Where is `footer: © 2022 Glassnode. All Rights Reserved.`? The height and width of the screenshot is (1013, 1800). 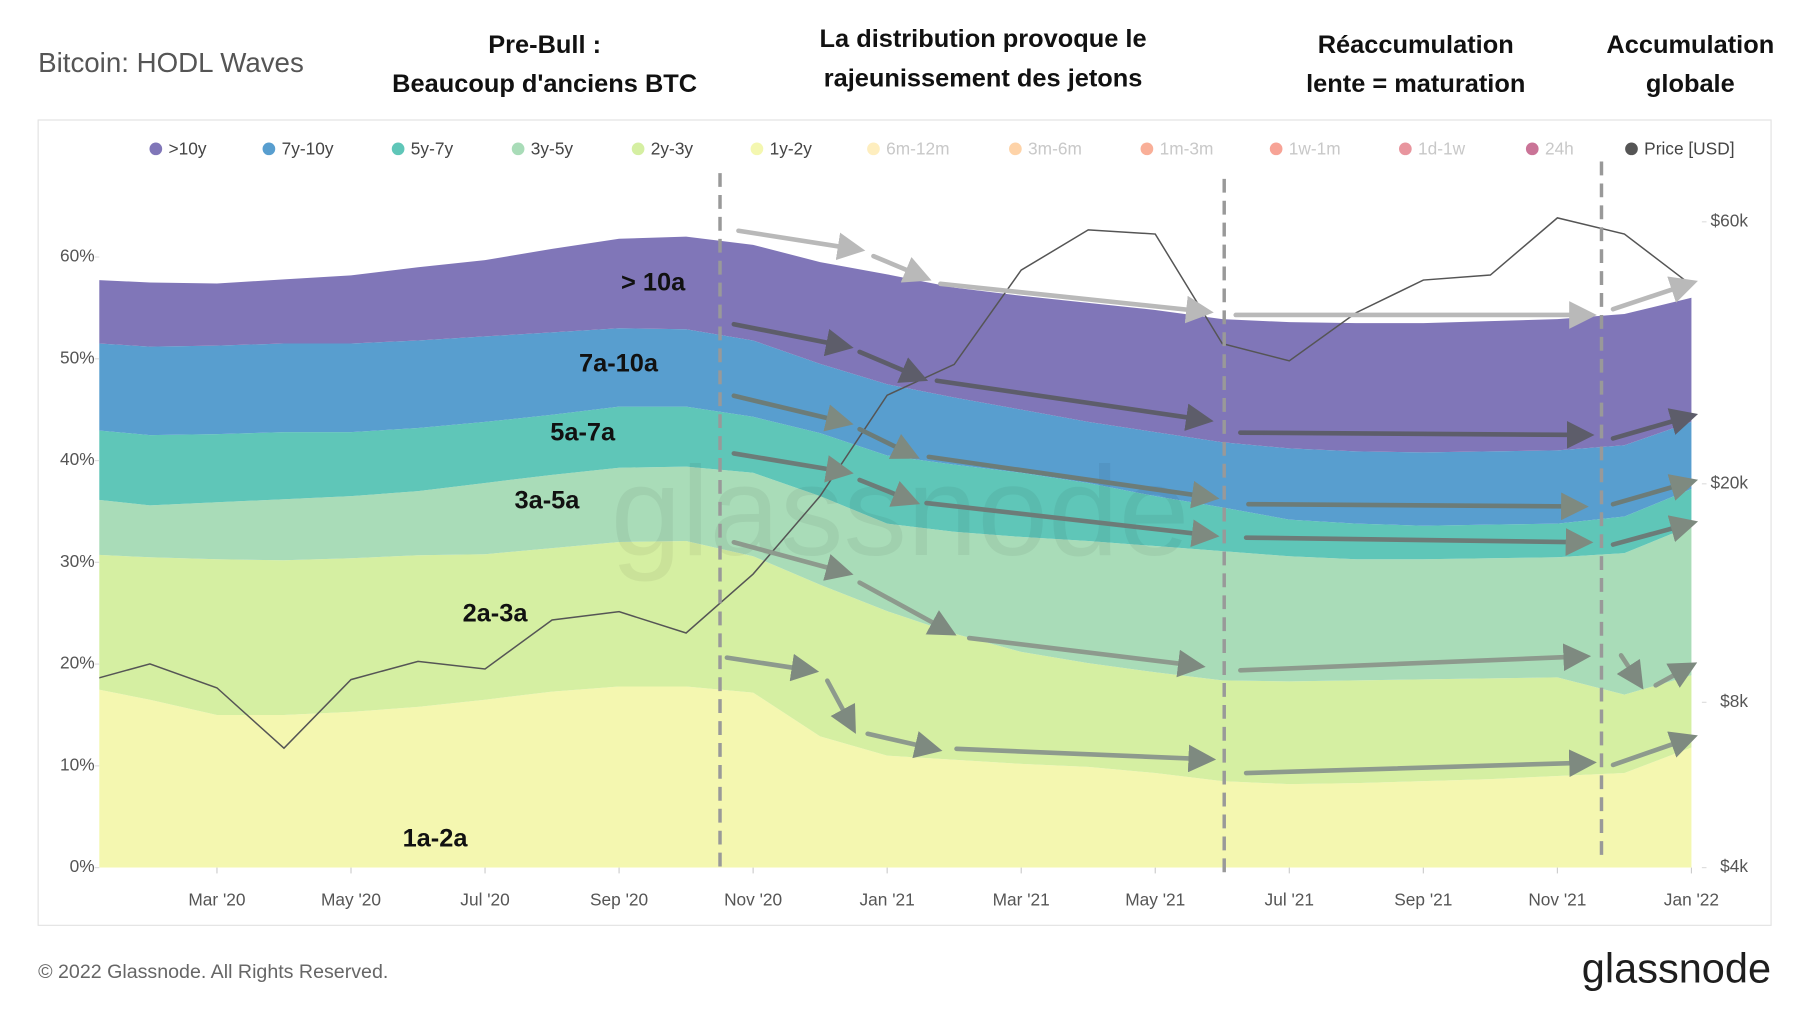 footer: © 2022 Glassnode. All Rights Reserved. is located at coordinates (213, 972).